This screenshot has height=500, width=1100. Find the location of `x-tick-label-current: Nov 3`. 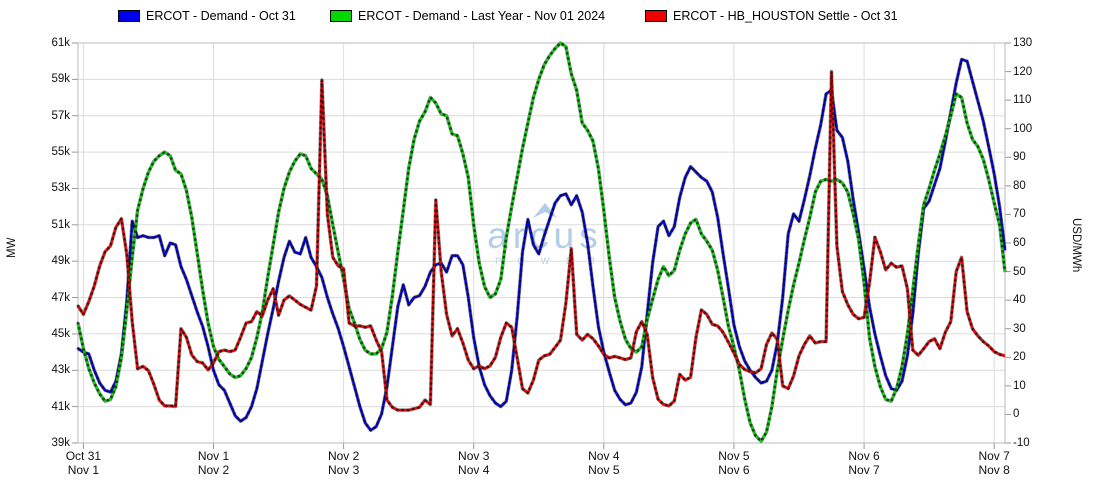

x-tick-label-current: Nov 3 is located at coordinates (474, 456).